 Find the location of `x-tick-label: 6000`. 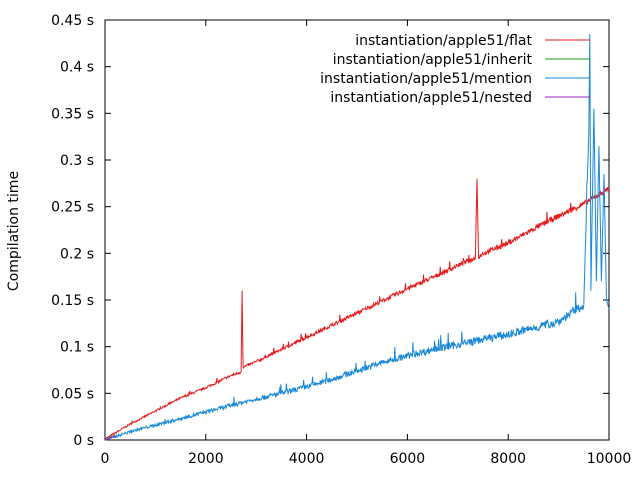

x-tick-label: 6000 is located at coordinates (408, 459).